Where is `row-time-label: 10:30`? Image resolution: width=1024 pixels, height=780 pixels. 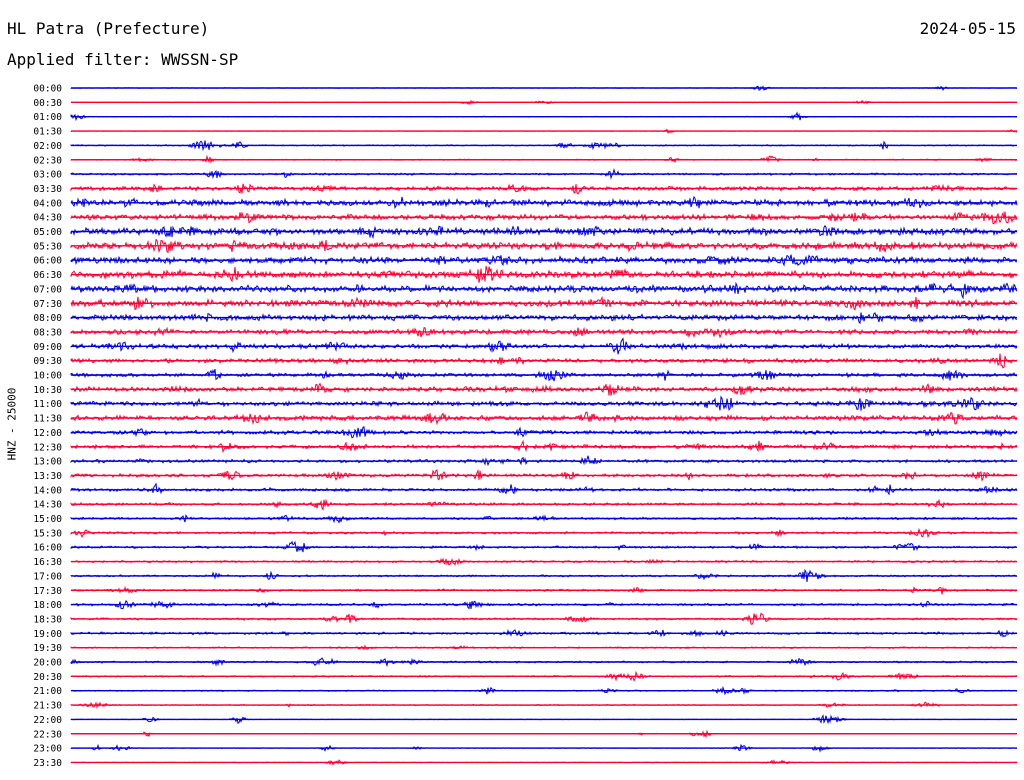
row-time-label: 10:30 is located at coordinates (47, 390).